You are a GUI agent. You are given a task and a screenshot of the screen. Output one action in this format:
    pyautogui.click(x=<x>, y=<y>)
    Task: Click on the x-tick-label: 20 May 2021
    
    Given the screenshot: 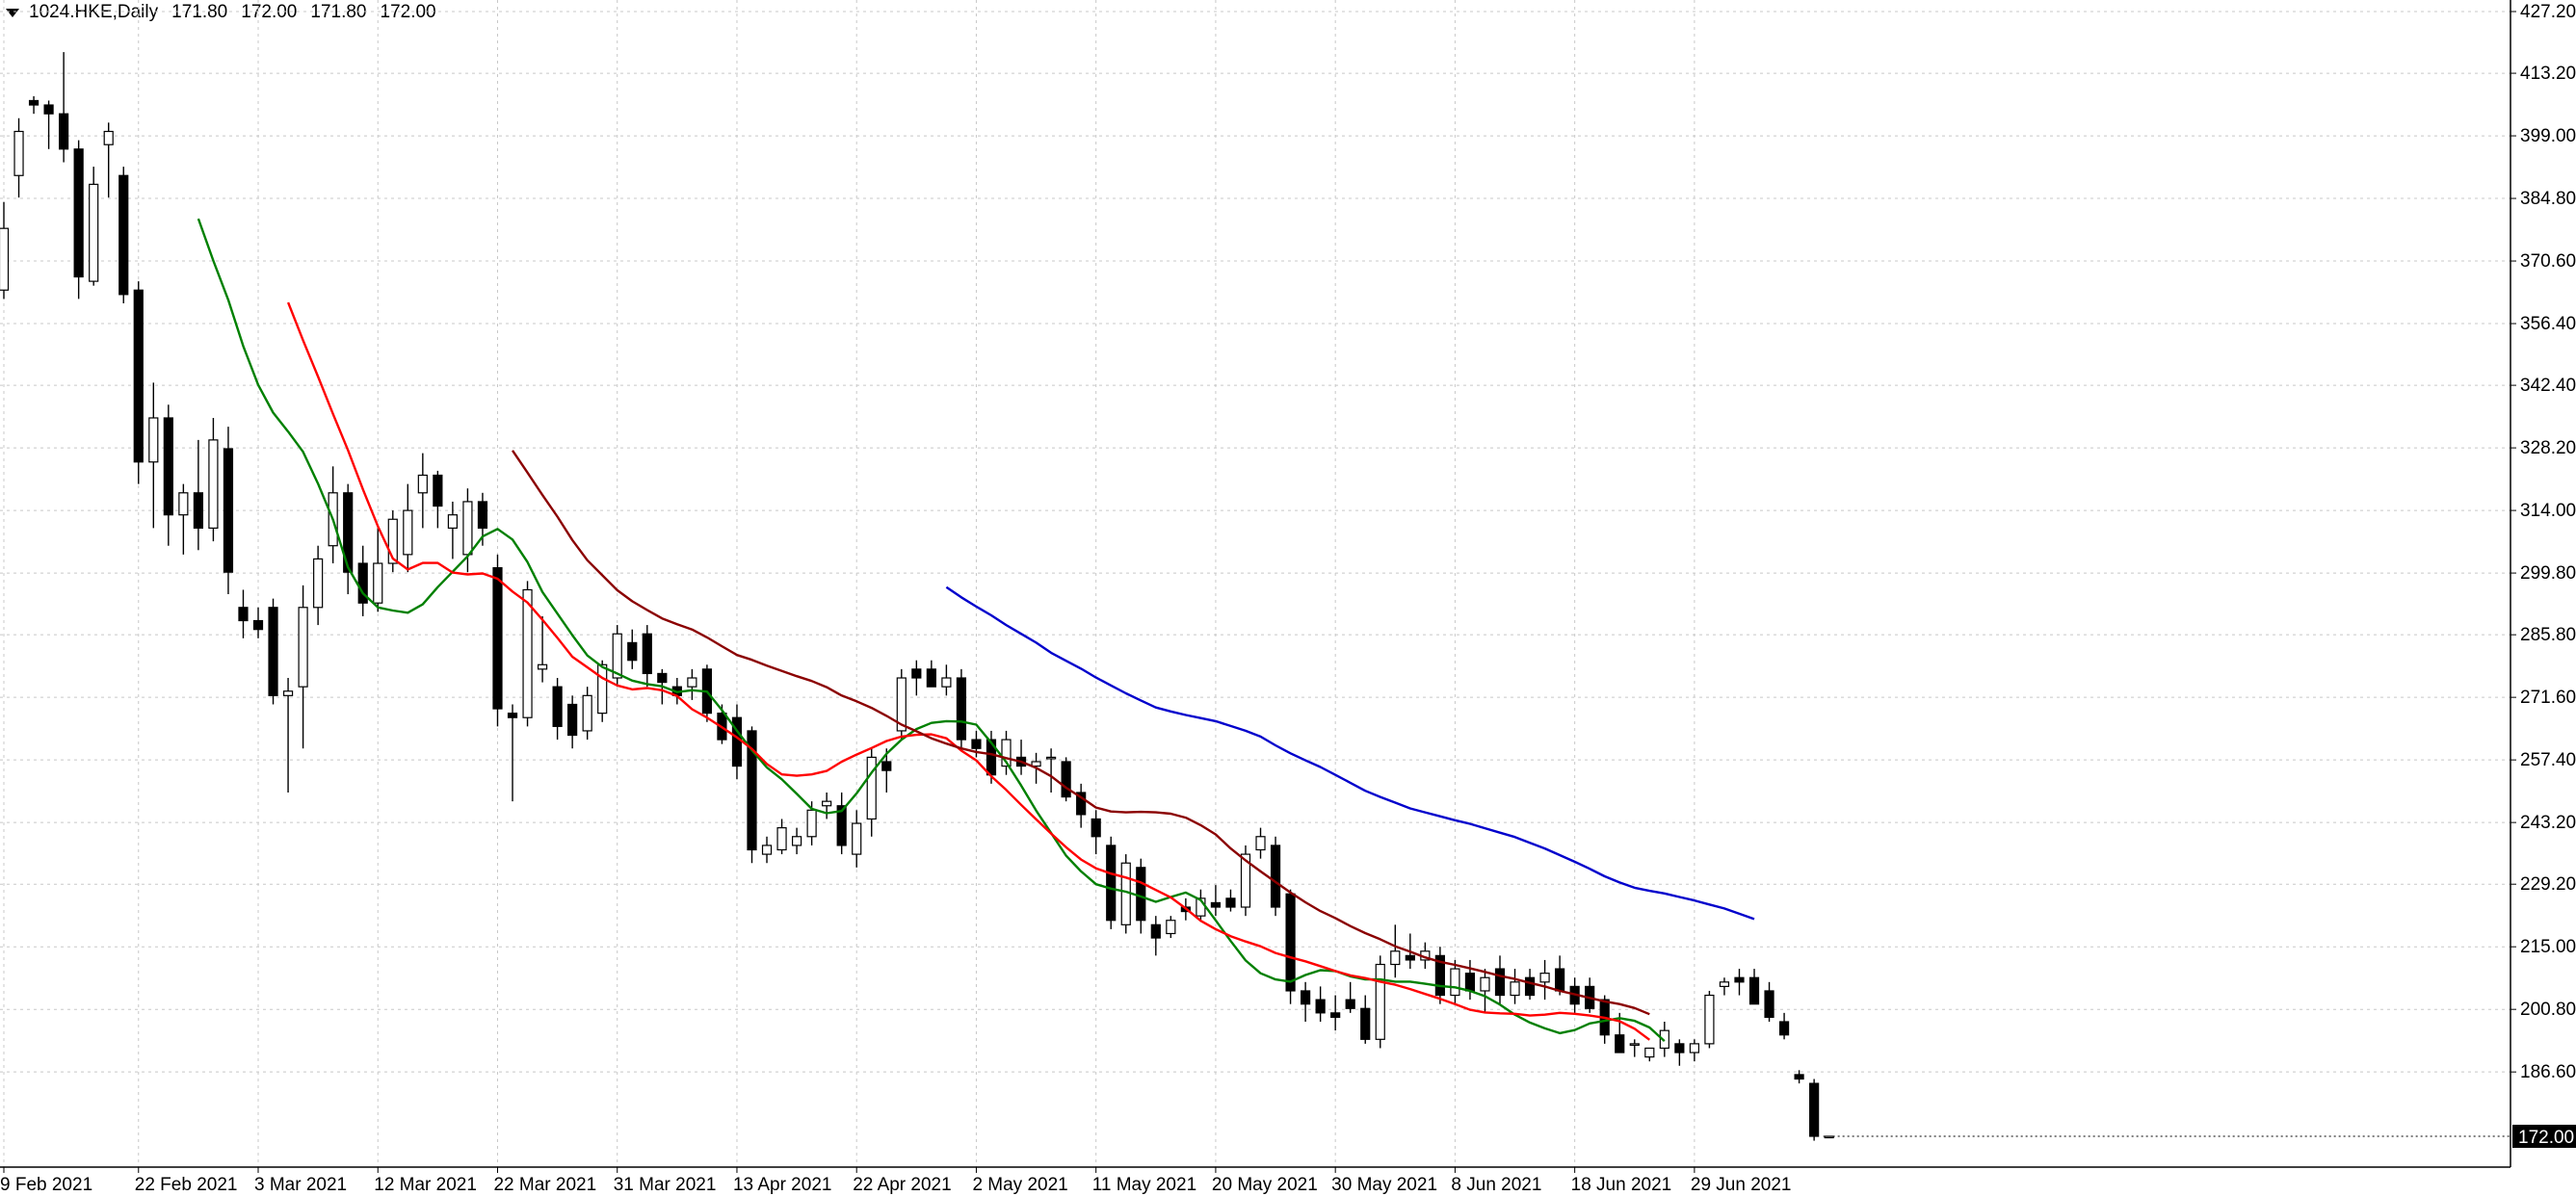 What is the action you would take?
    pyautogui.click(x=1265, y=1185)
    